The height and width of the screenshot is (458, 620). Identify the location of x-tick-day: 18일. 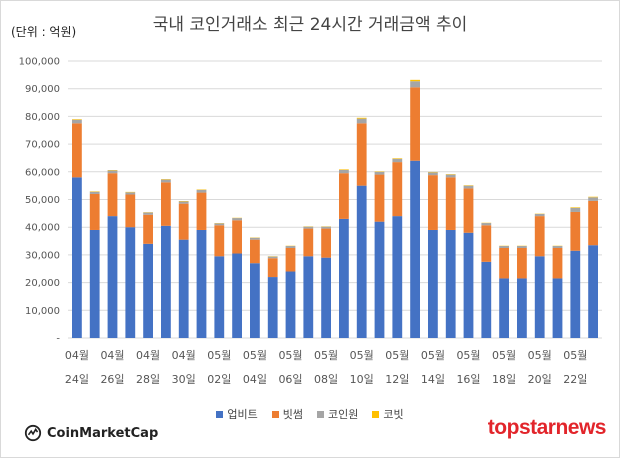
(504, 379).